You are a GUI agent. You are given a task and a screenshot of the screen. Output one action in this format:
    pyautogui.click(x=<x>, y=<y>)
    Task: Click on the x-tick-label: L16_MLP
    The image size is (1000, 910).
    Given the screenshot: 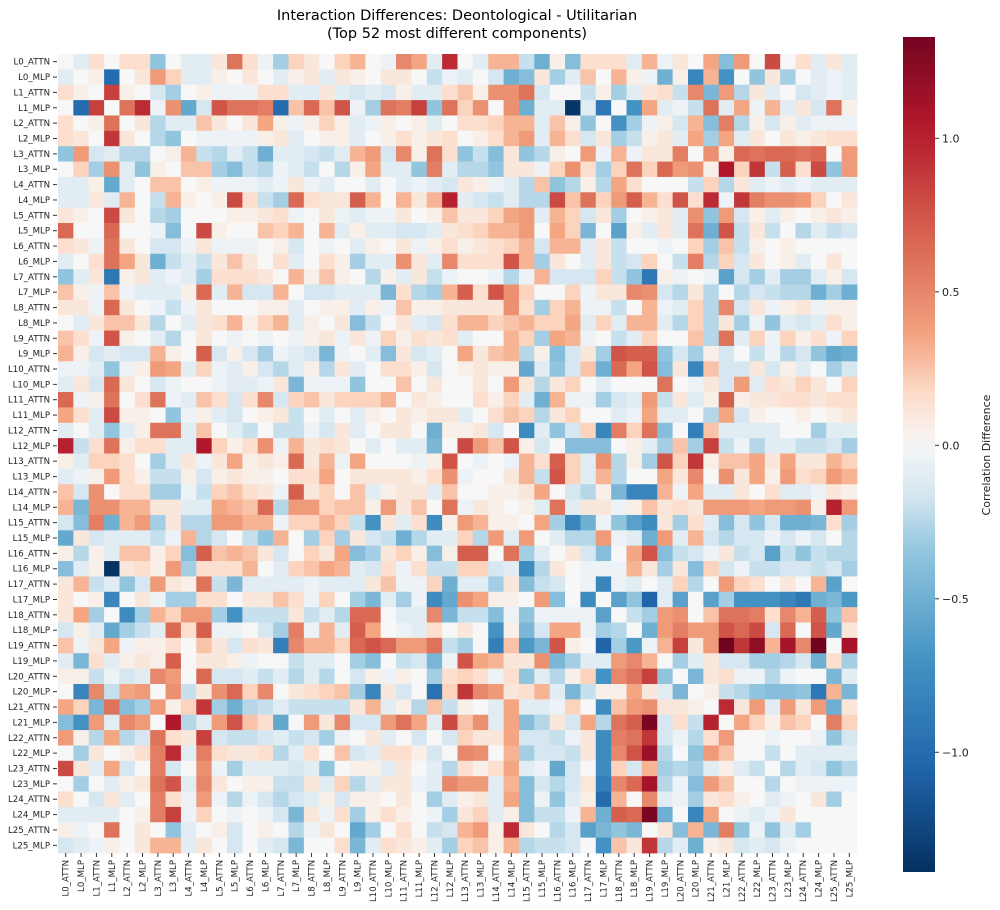 What is the action you would take?
    pyautogui.click(x=574, y=878)
    